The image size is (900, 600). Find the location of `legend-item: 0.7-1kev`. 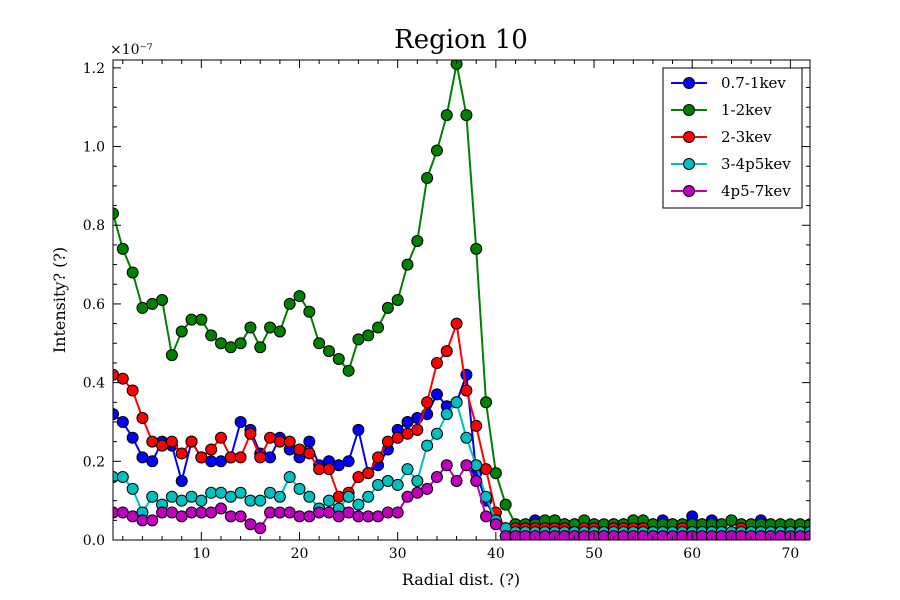

legend-item: 0.7-1kev is located at coordinates (728, 83).